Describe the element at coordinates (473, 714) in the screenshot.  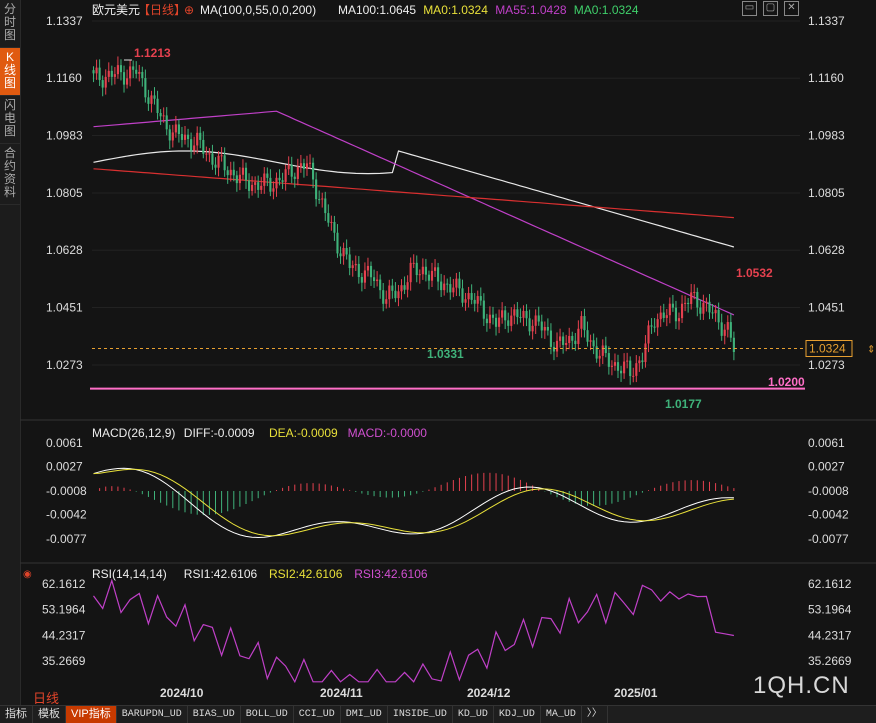
I see `bottom-tab-9: KD_UD` at that location.